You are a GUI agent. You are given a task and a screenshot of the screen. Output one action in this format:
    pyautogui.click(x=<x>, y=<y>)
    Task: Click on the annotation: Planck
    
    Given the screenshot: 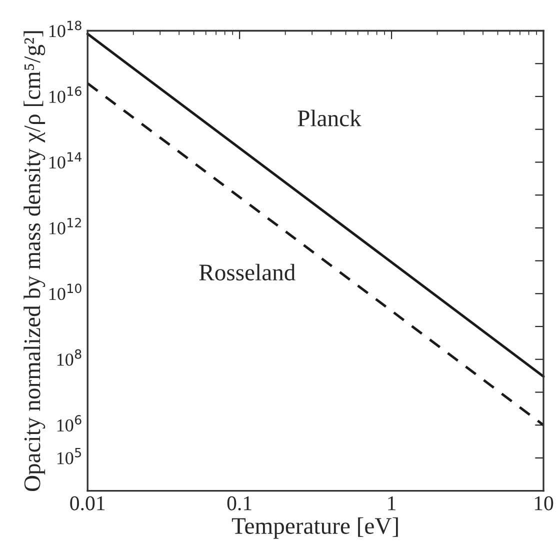 What is the action you would take?
    pyautogui.click(x=330, y=118)
    